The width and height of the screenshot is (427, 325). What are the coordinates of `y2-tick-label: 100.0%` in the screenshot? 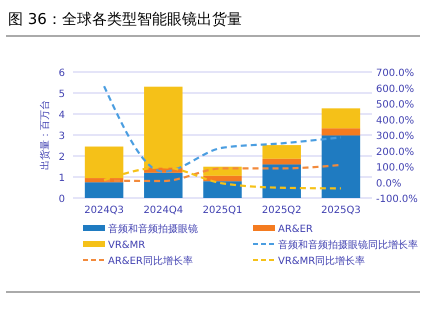 It's located at (395, 168).